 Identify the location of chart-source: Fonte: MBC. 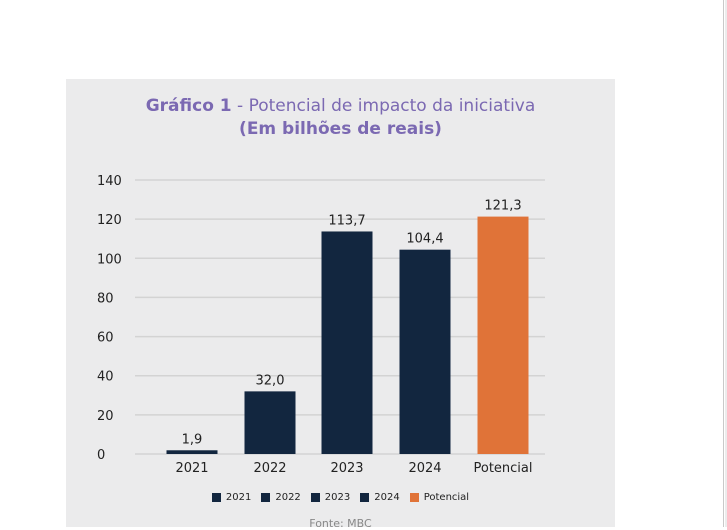
(340, 523).